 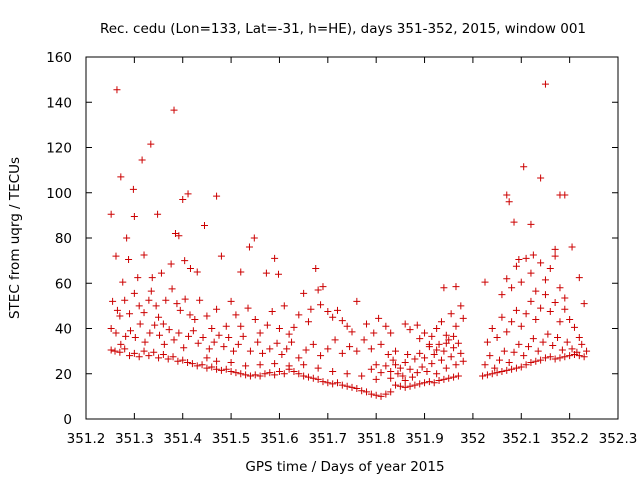 What do you see at coordinates (59, 58) in the screenshot?
I see `y-tick-label: 160` at bounding box center [59, 58].